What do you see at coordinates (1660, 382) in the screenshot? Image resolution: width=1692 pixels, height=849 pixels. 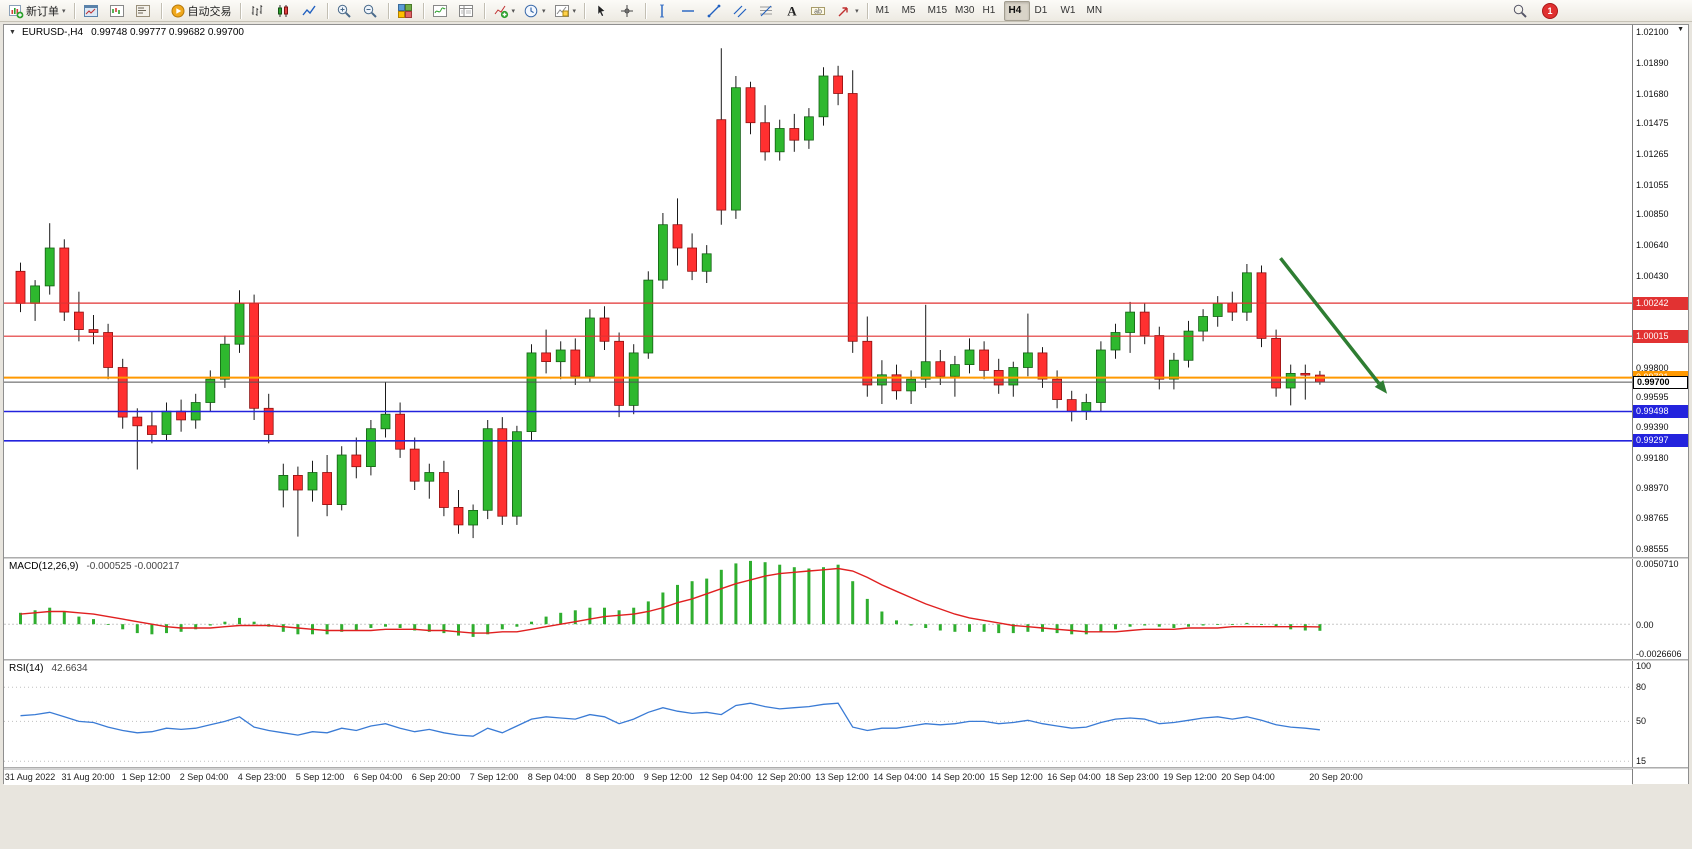 I see `current-price-tag: 0.99700` at bounding box center [1660, 382].